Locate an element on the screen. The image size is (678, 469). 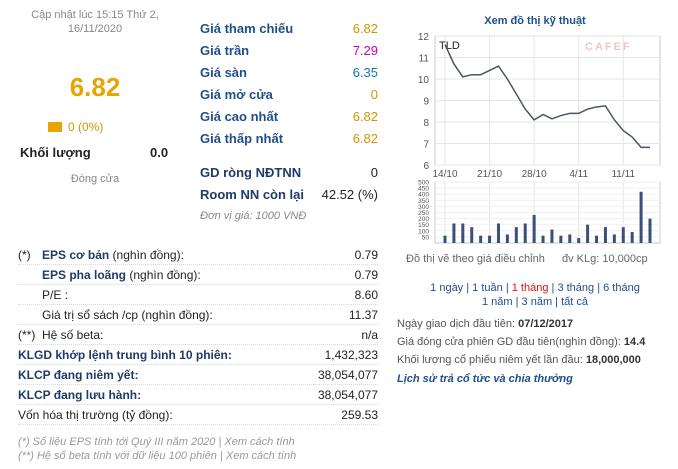
foreign-net-value: 0 is located at coordinates (374, 172).